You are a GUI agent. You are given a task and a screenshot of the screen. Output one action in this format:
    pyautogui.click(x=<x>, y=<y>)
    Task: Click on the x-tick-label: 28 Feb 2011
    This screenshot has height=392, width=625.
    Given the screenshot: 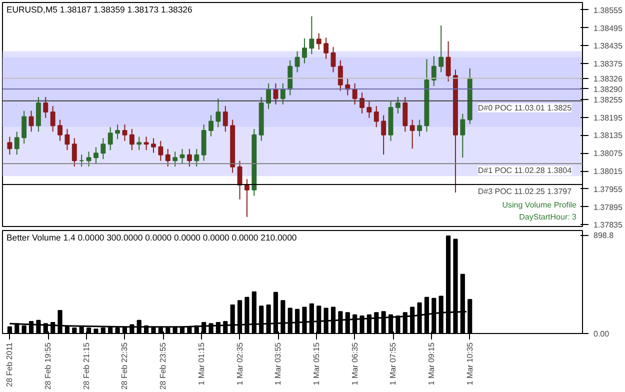 What is the action you would take?
    pyautogui.click(x=9, y=364)
    